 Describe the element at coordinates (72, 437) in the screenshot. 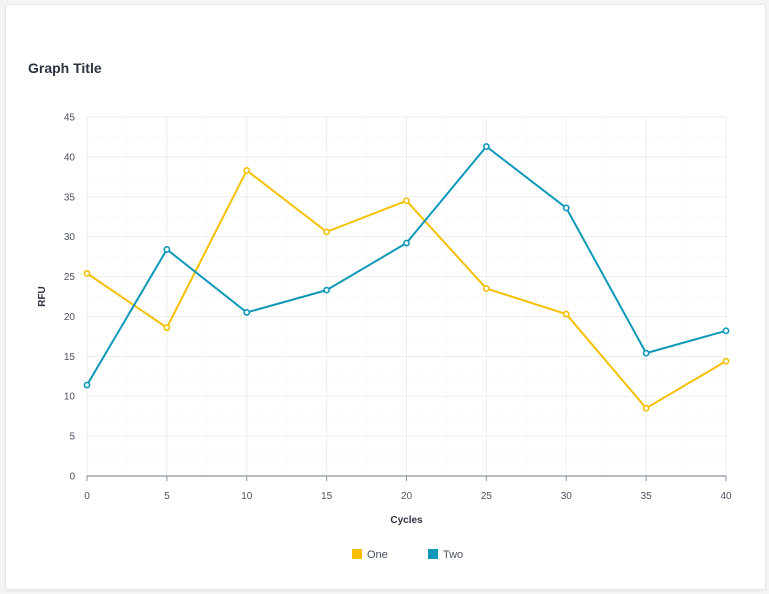

I see `y-tick-label: 5` at that location.